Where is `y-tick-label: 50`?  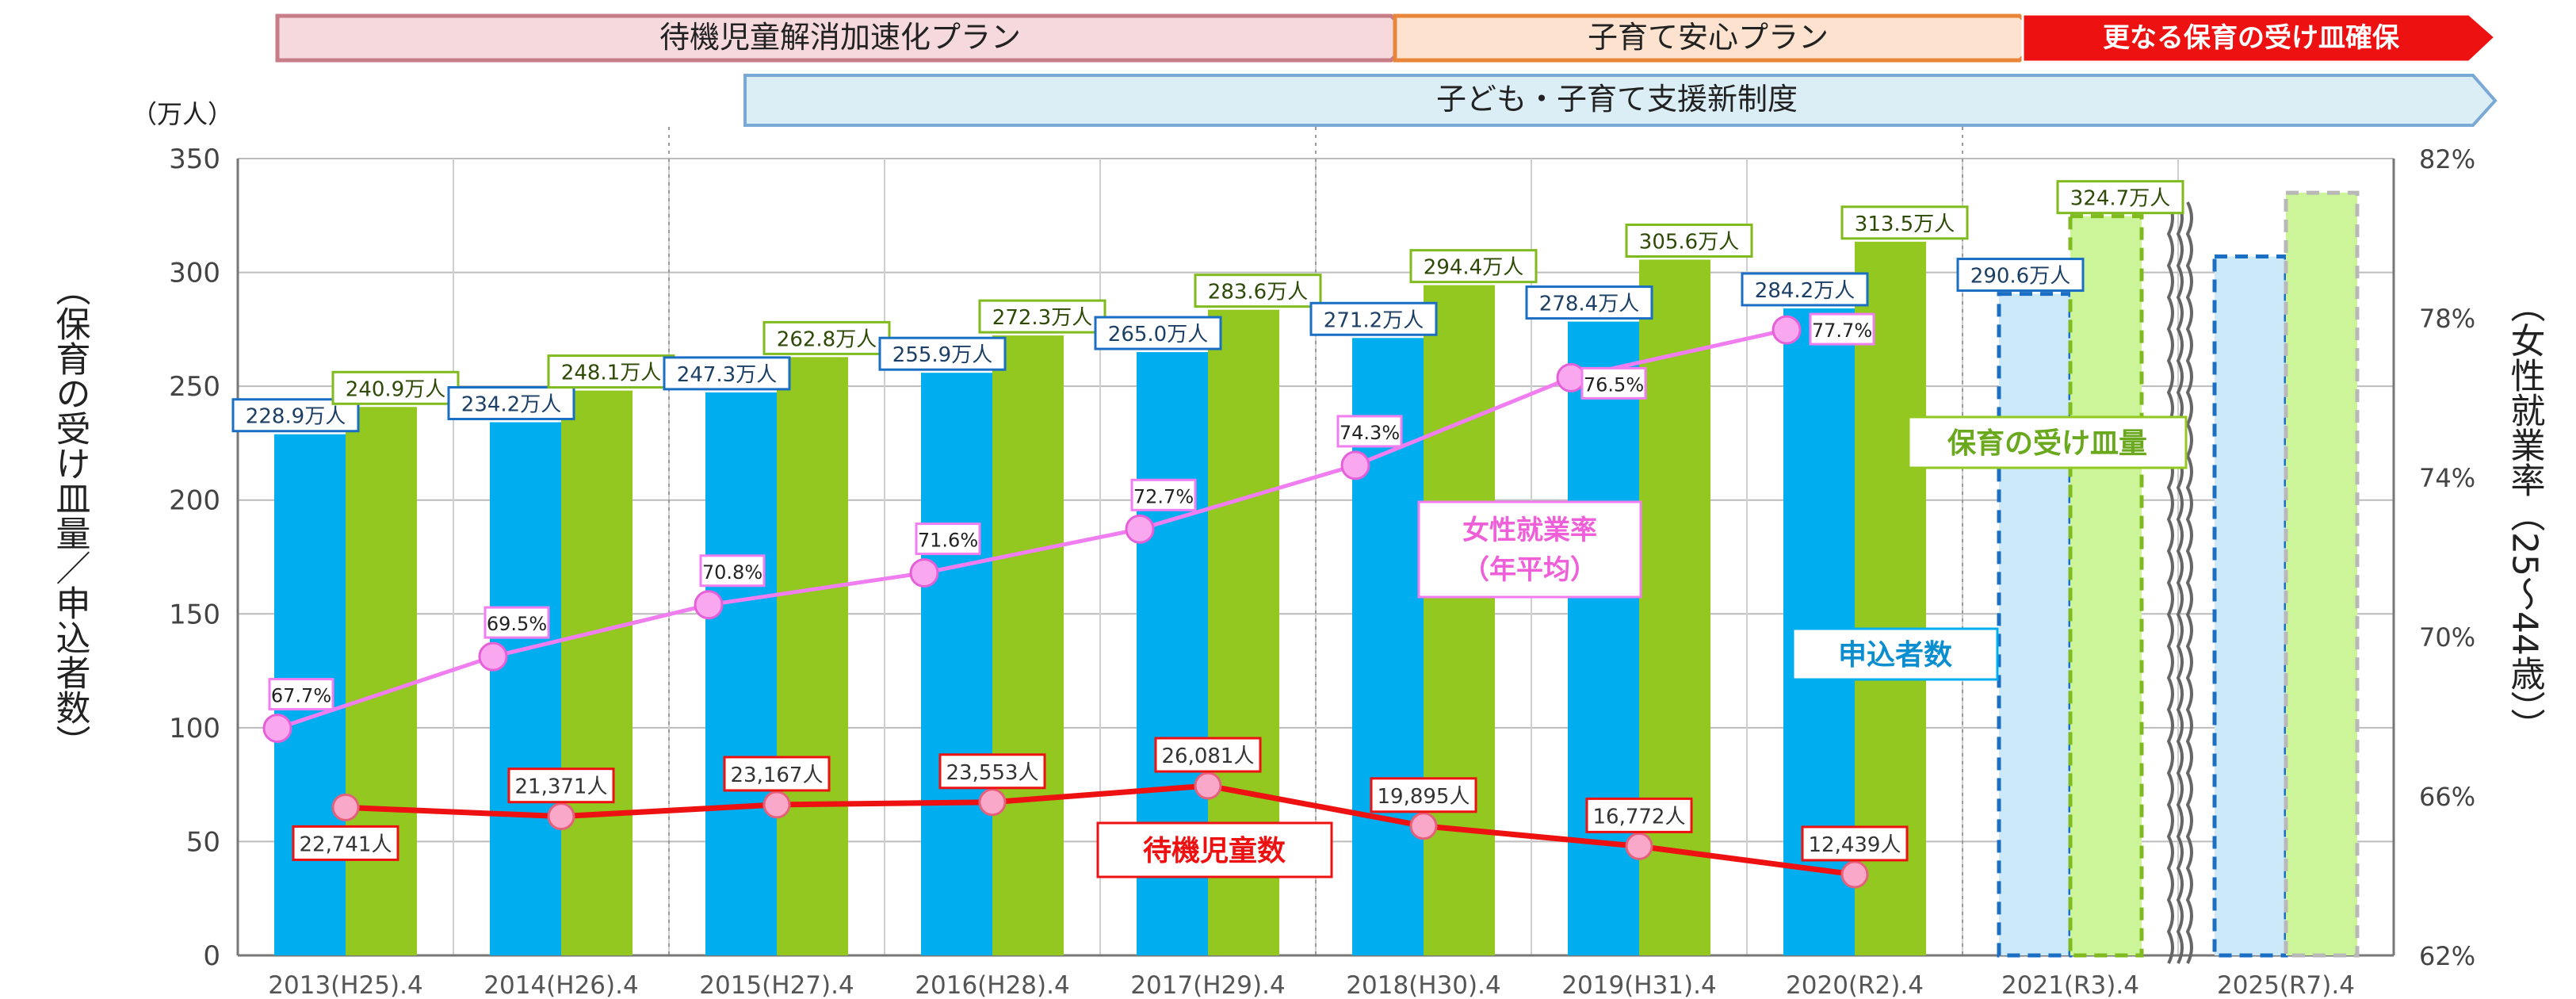 y-tick-label: 50 is located at coordinates (203, 842).